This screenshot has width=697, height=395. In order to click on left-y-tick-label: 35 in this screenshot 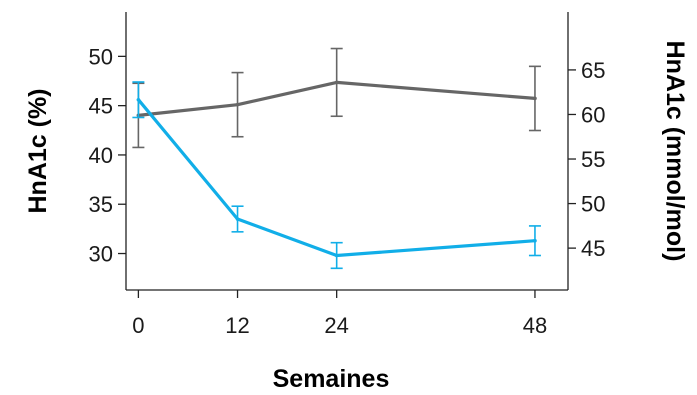, I will do `click(101, 204)`.